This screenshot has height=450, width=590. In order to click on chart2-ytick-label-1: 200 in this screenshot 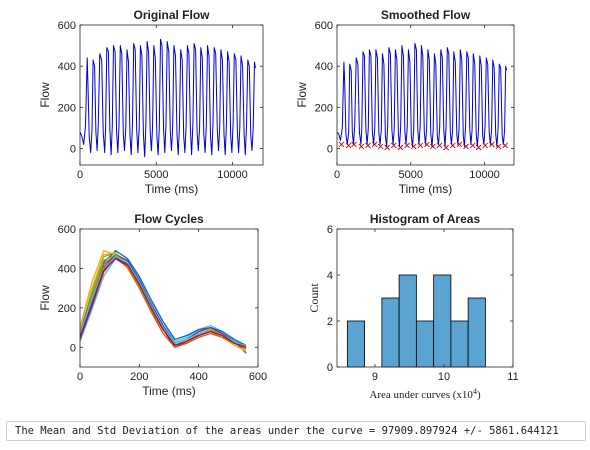, I will do `click(324, 108)`.